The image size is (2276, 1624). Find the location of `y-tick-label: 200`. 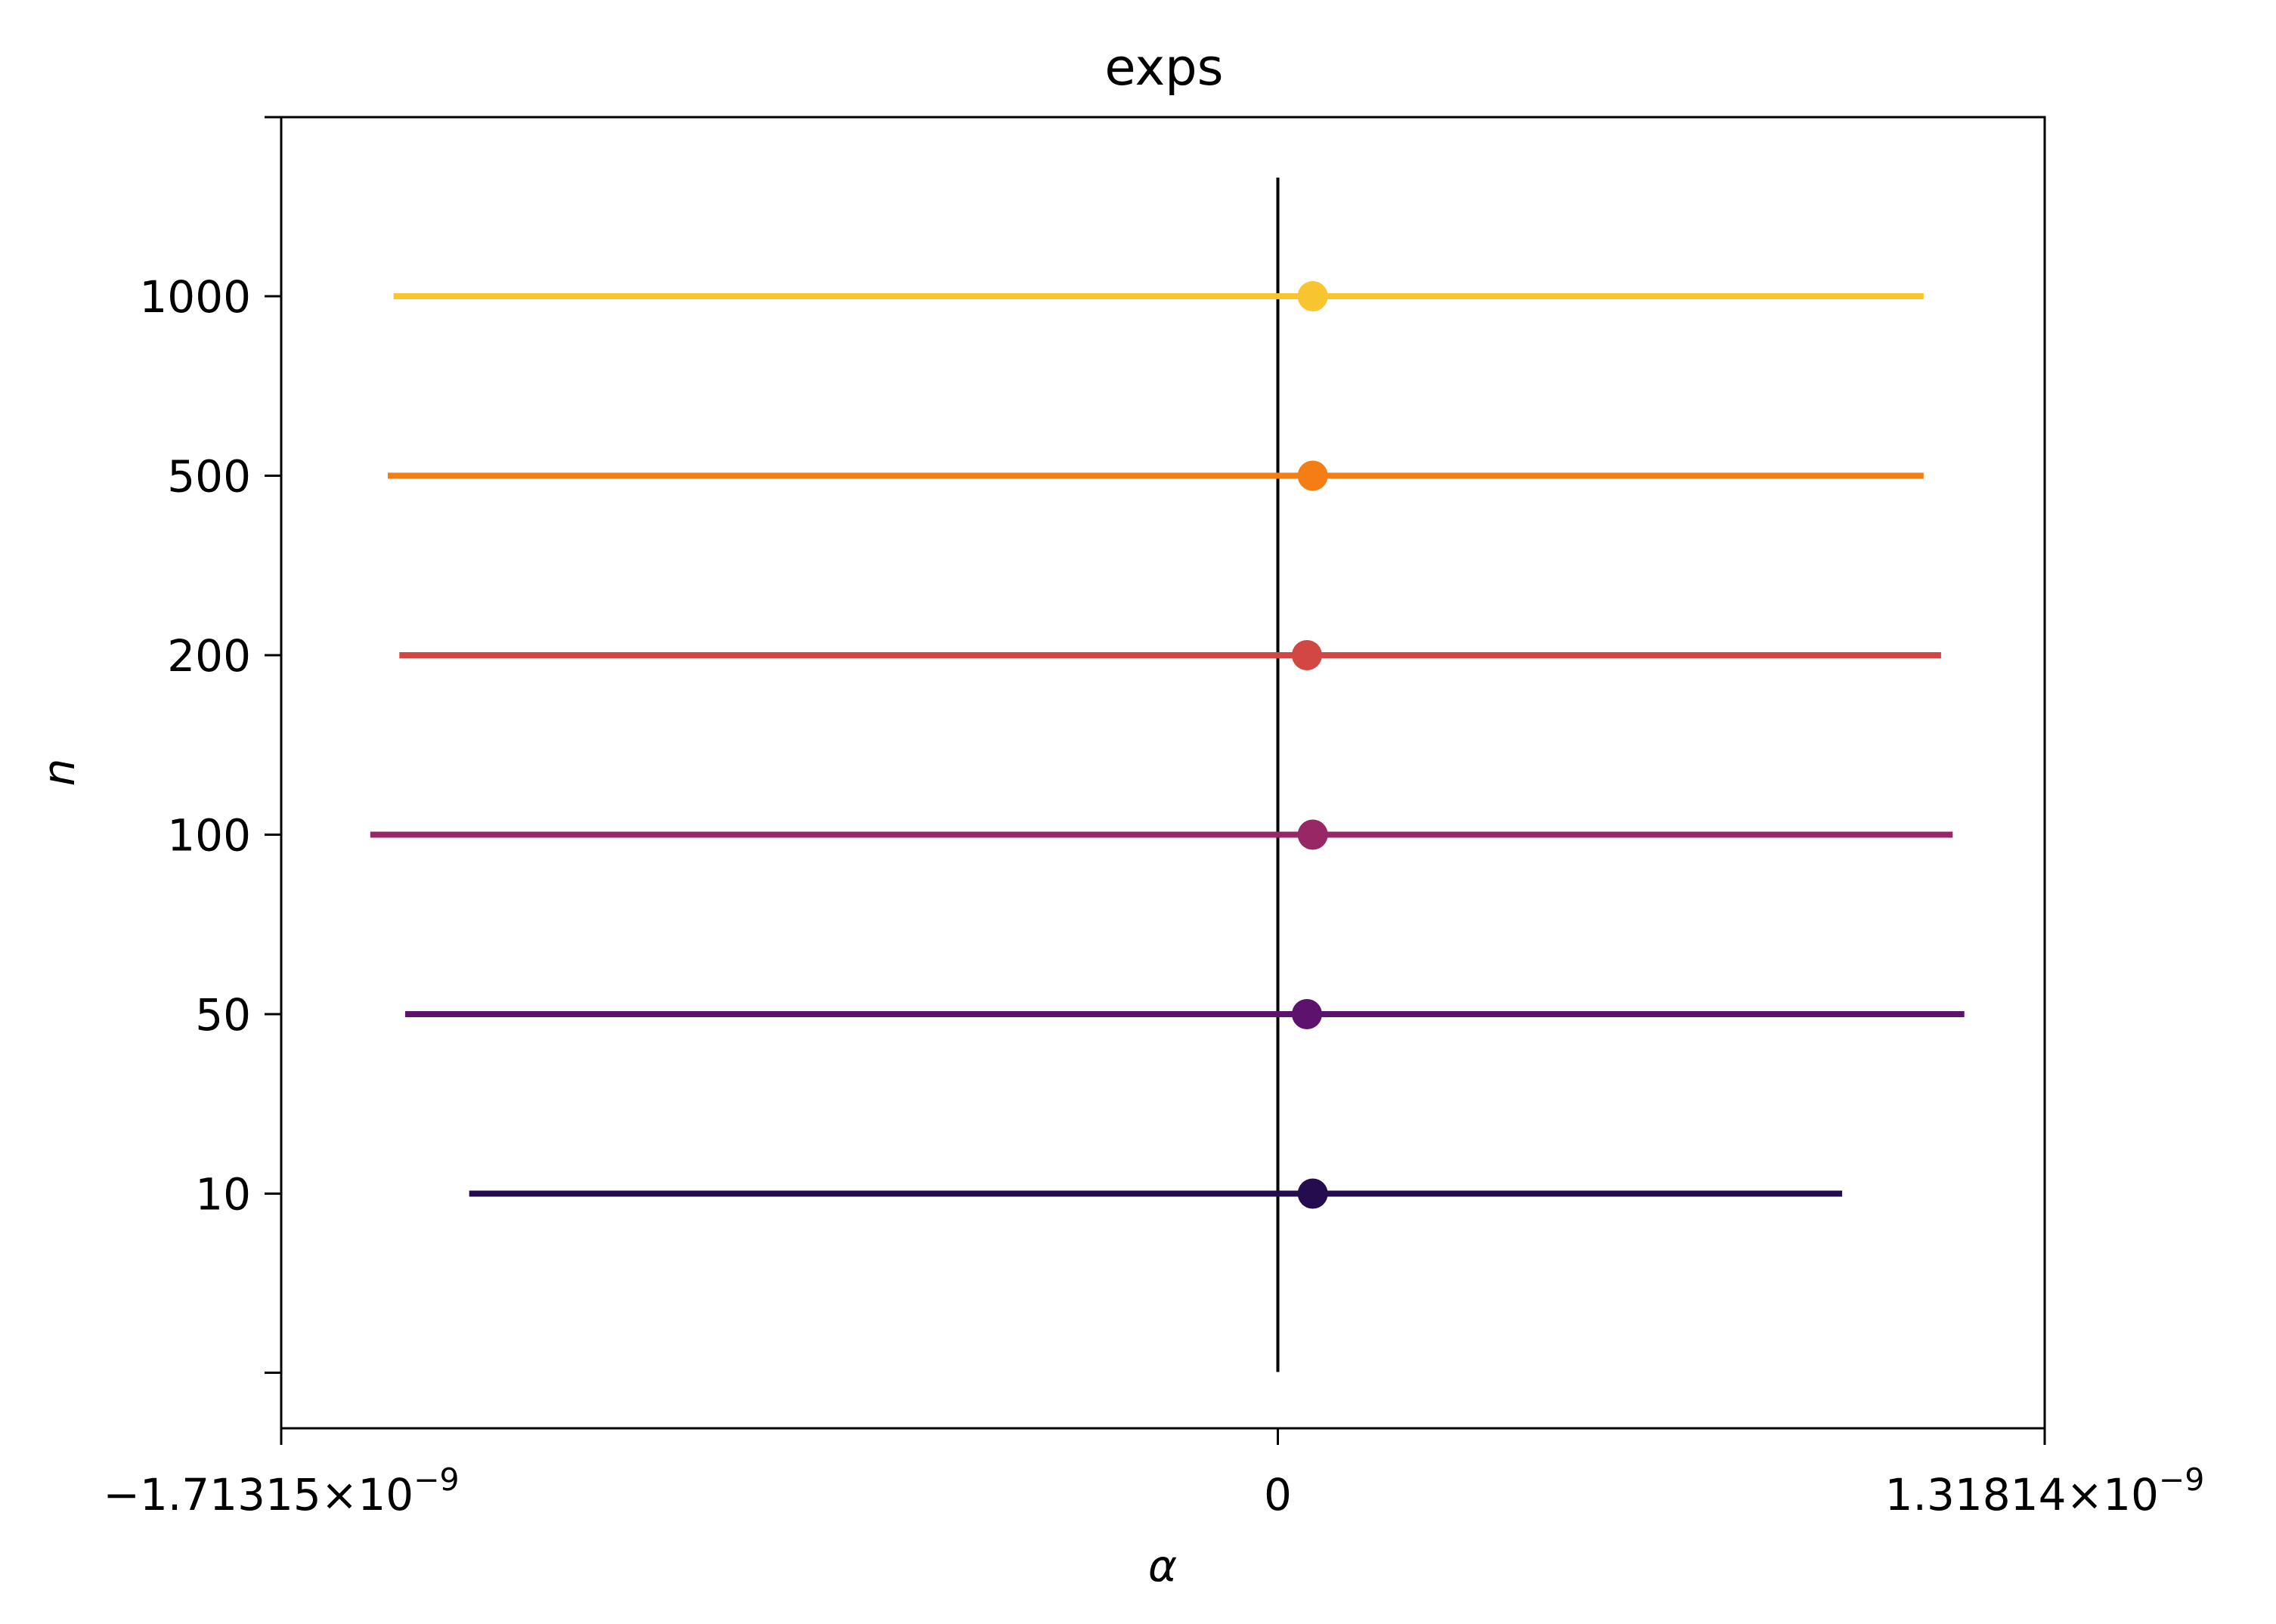

y-tick-label: 200 is located at coordinates (209, 656).